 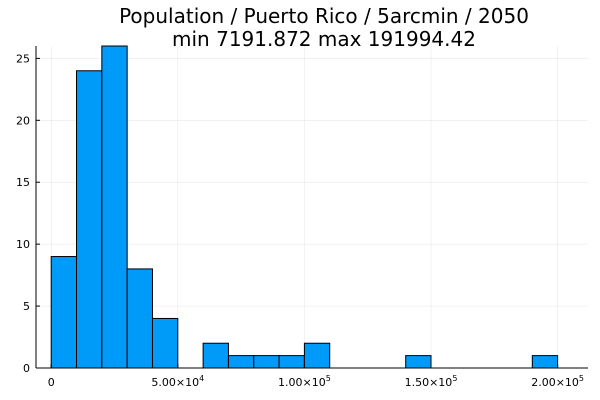 What do you see at coordinates (23, 58) in the screenshot?
I see `y-tick-label-5: 25` at bounding box center [23, 58].